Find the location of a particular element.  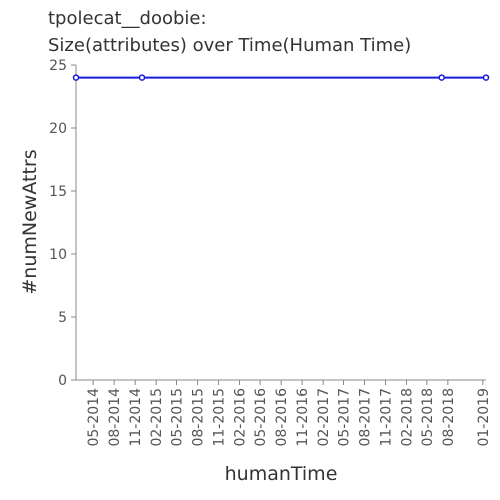

x-tick-label: 11-2017 is located at coordinates (386, 417).